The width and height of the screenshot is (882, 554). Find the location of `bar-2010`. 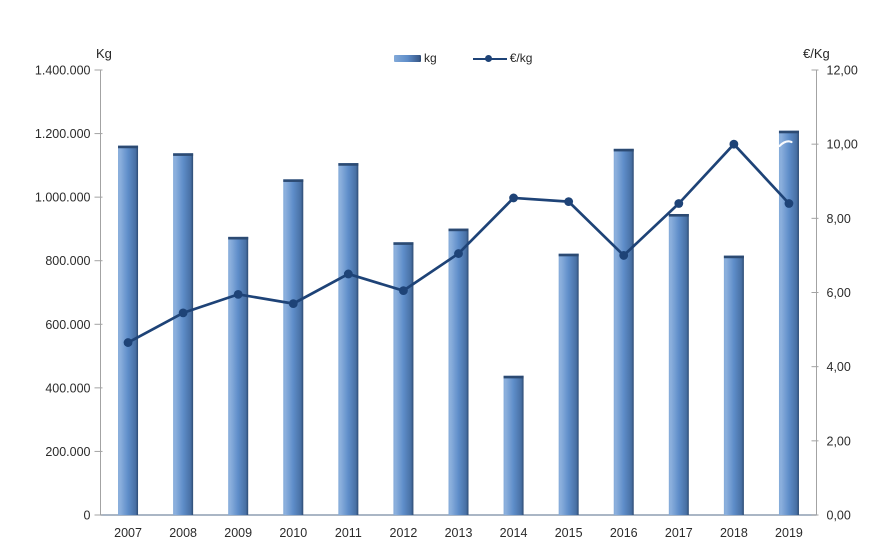

bar-2010 is located at coordinates (293, 347).